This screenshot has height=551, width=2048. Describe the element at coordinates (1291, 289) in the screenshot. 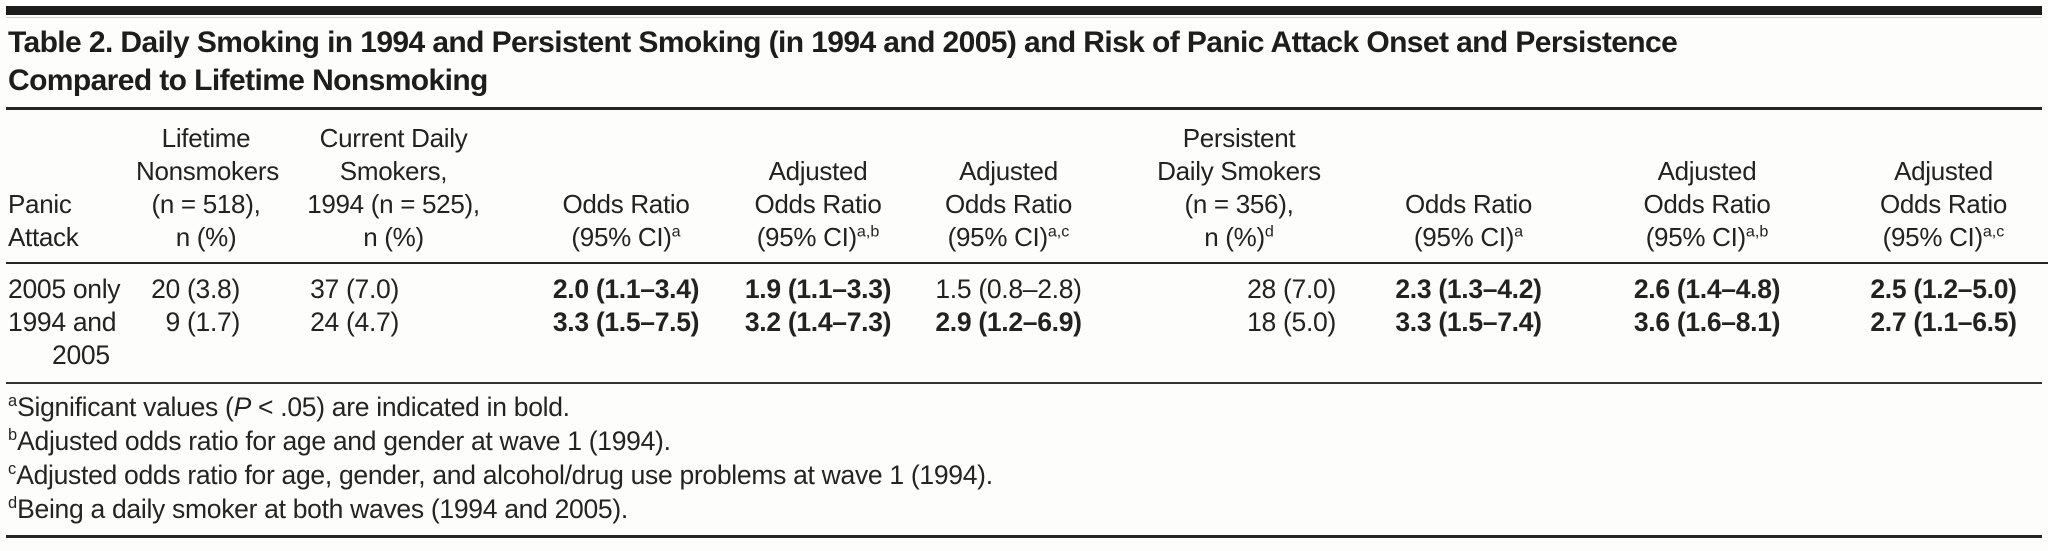

I see `data-cell: 28 (7.0)` at that location.